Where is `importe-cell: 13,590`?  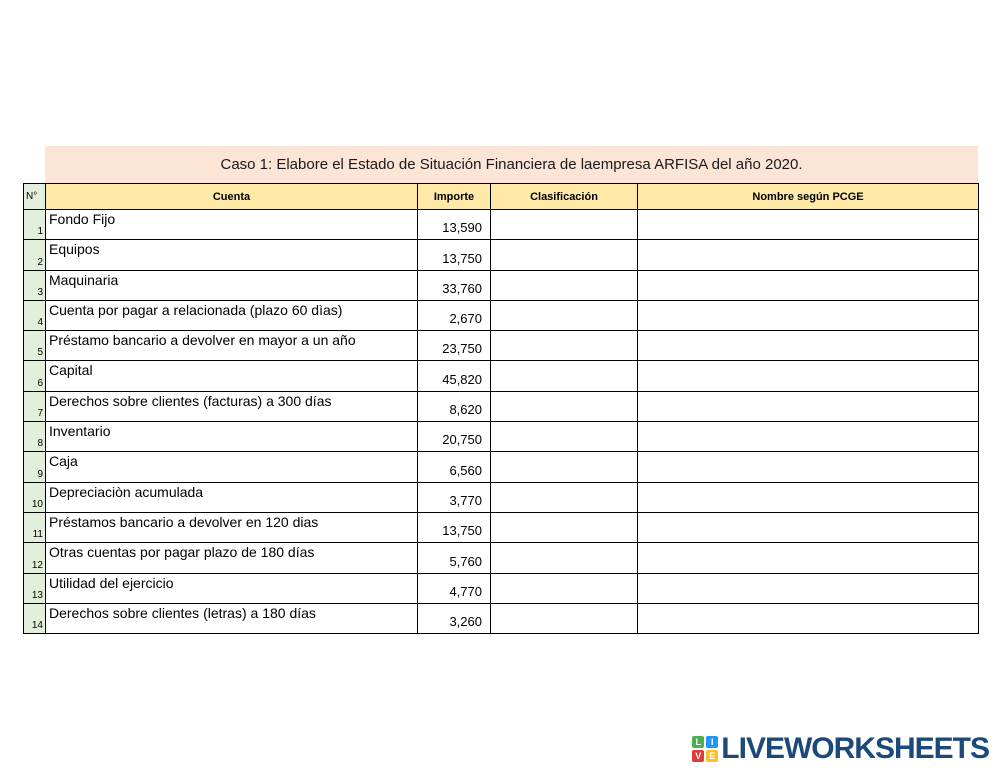
importe-cell: 13,590 is located at coordinates (454, 224).